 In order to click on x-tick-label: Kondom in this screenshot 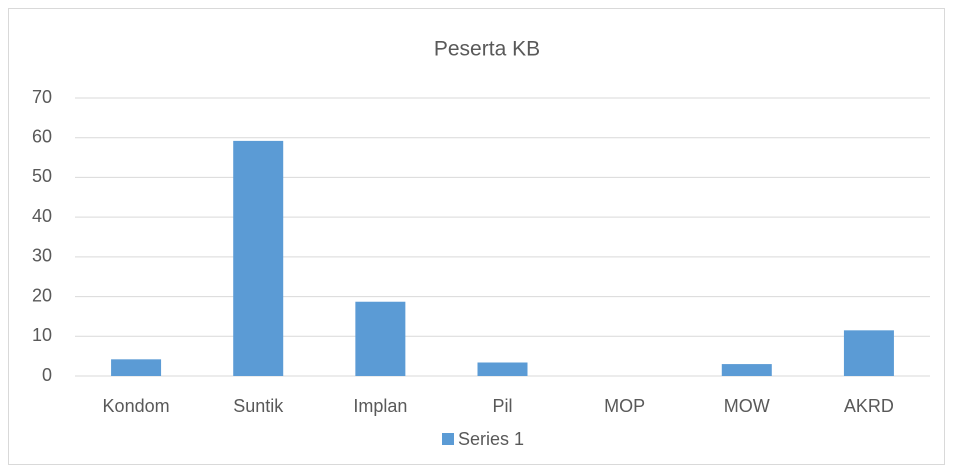, I will do `click(136, 406)`.